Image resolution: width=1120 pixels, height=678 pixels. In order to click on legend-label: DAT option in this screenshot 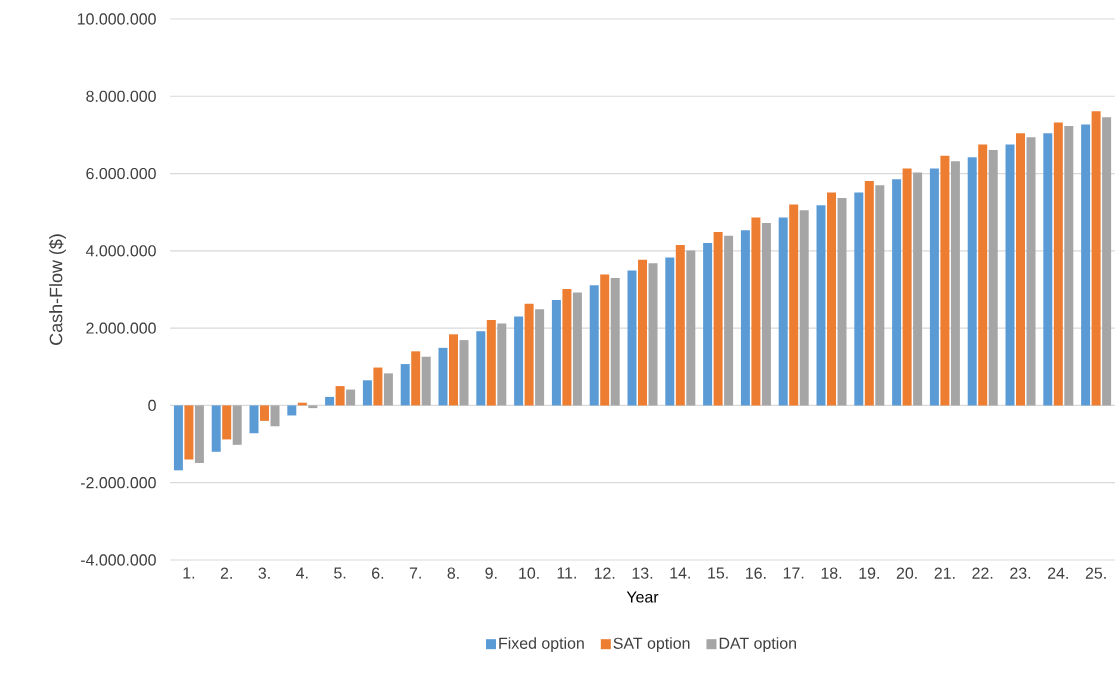, I will do `click(757, 645)`.